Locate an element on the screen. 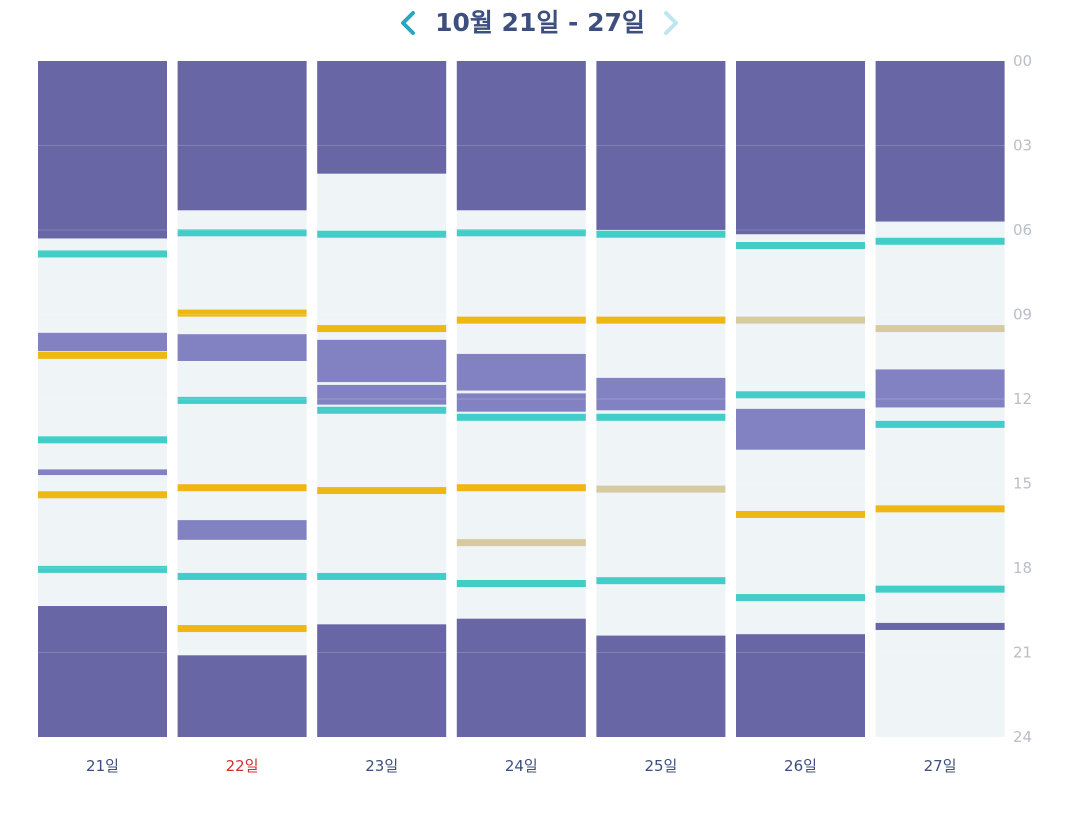 The image size is (1080, 834). hour-tick-label: 15 is located at coordinates (1022, 484).